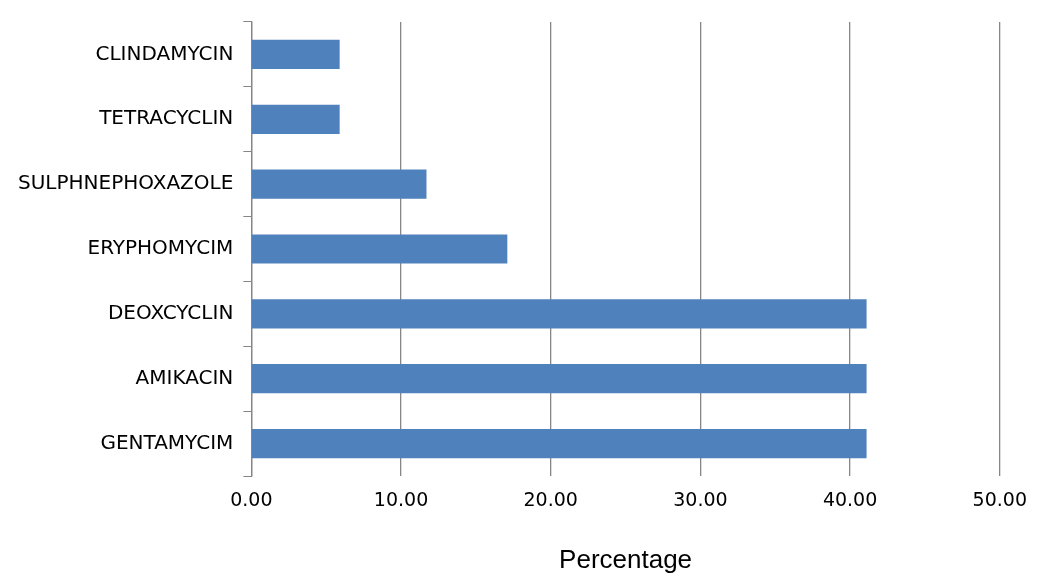 This screenshot has height=580, width=1041. Describe the element at coordinates (160, 247) in the screenshot. I see `y-tick-label: ERYPHOMYCIM` at that location.